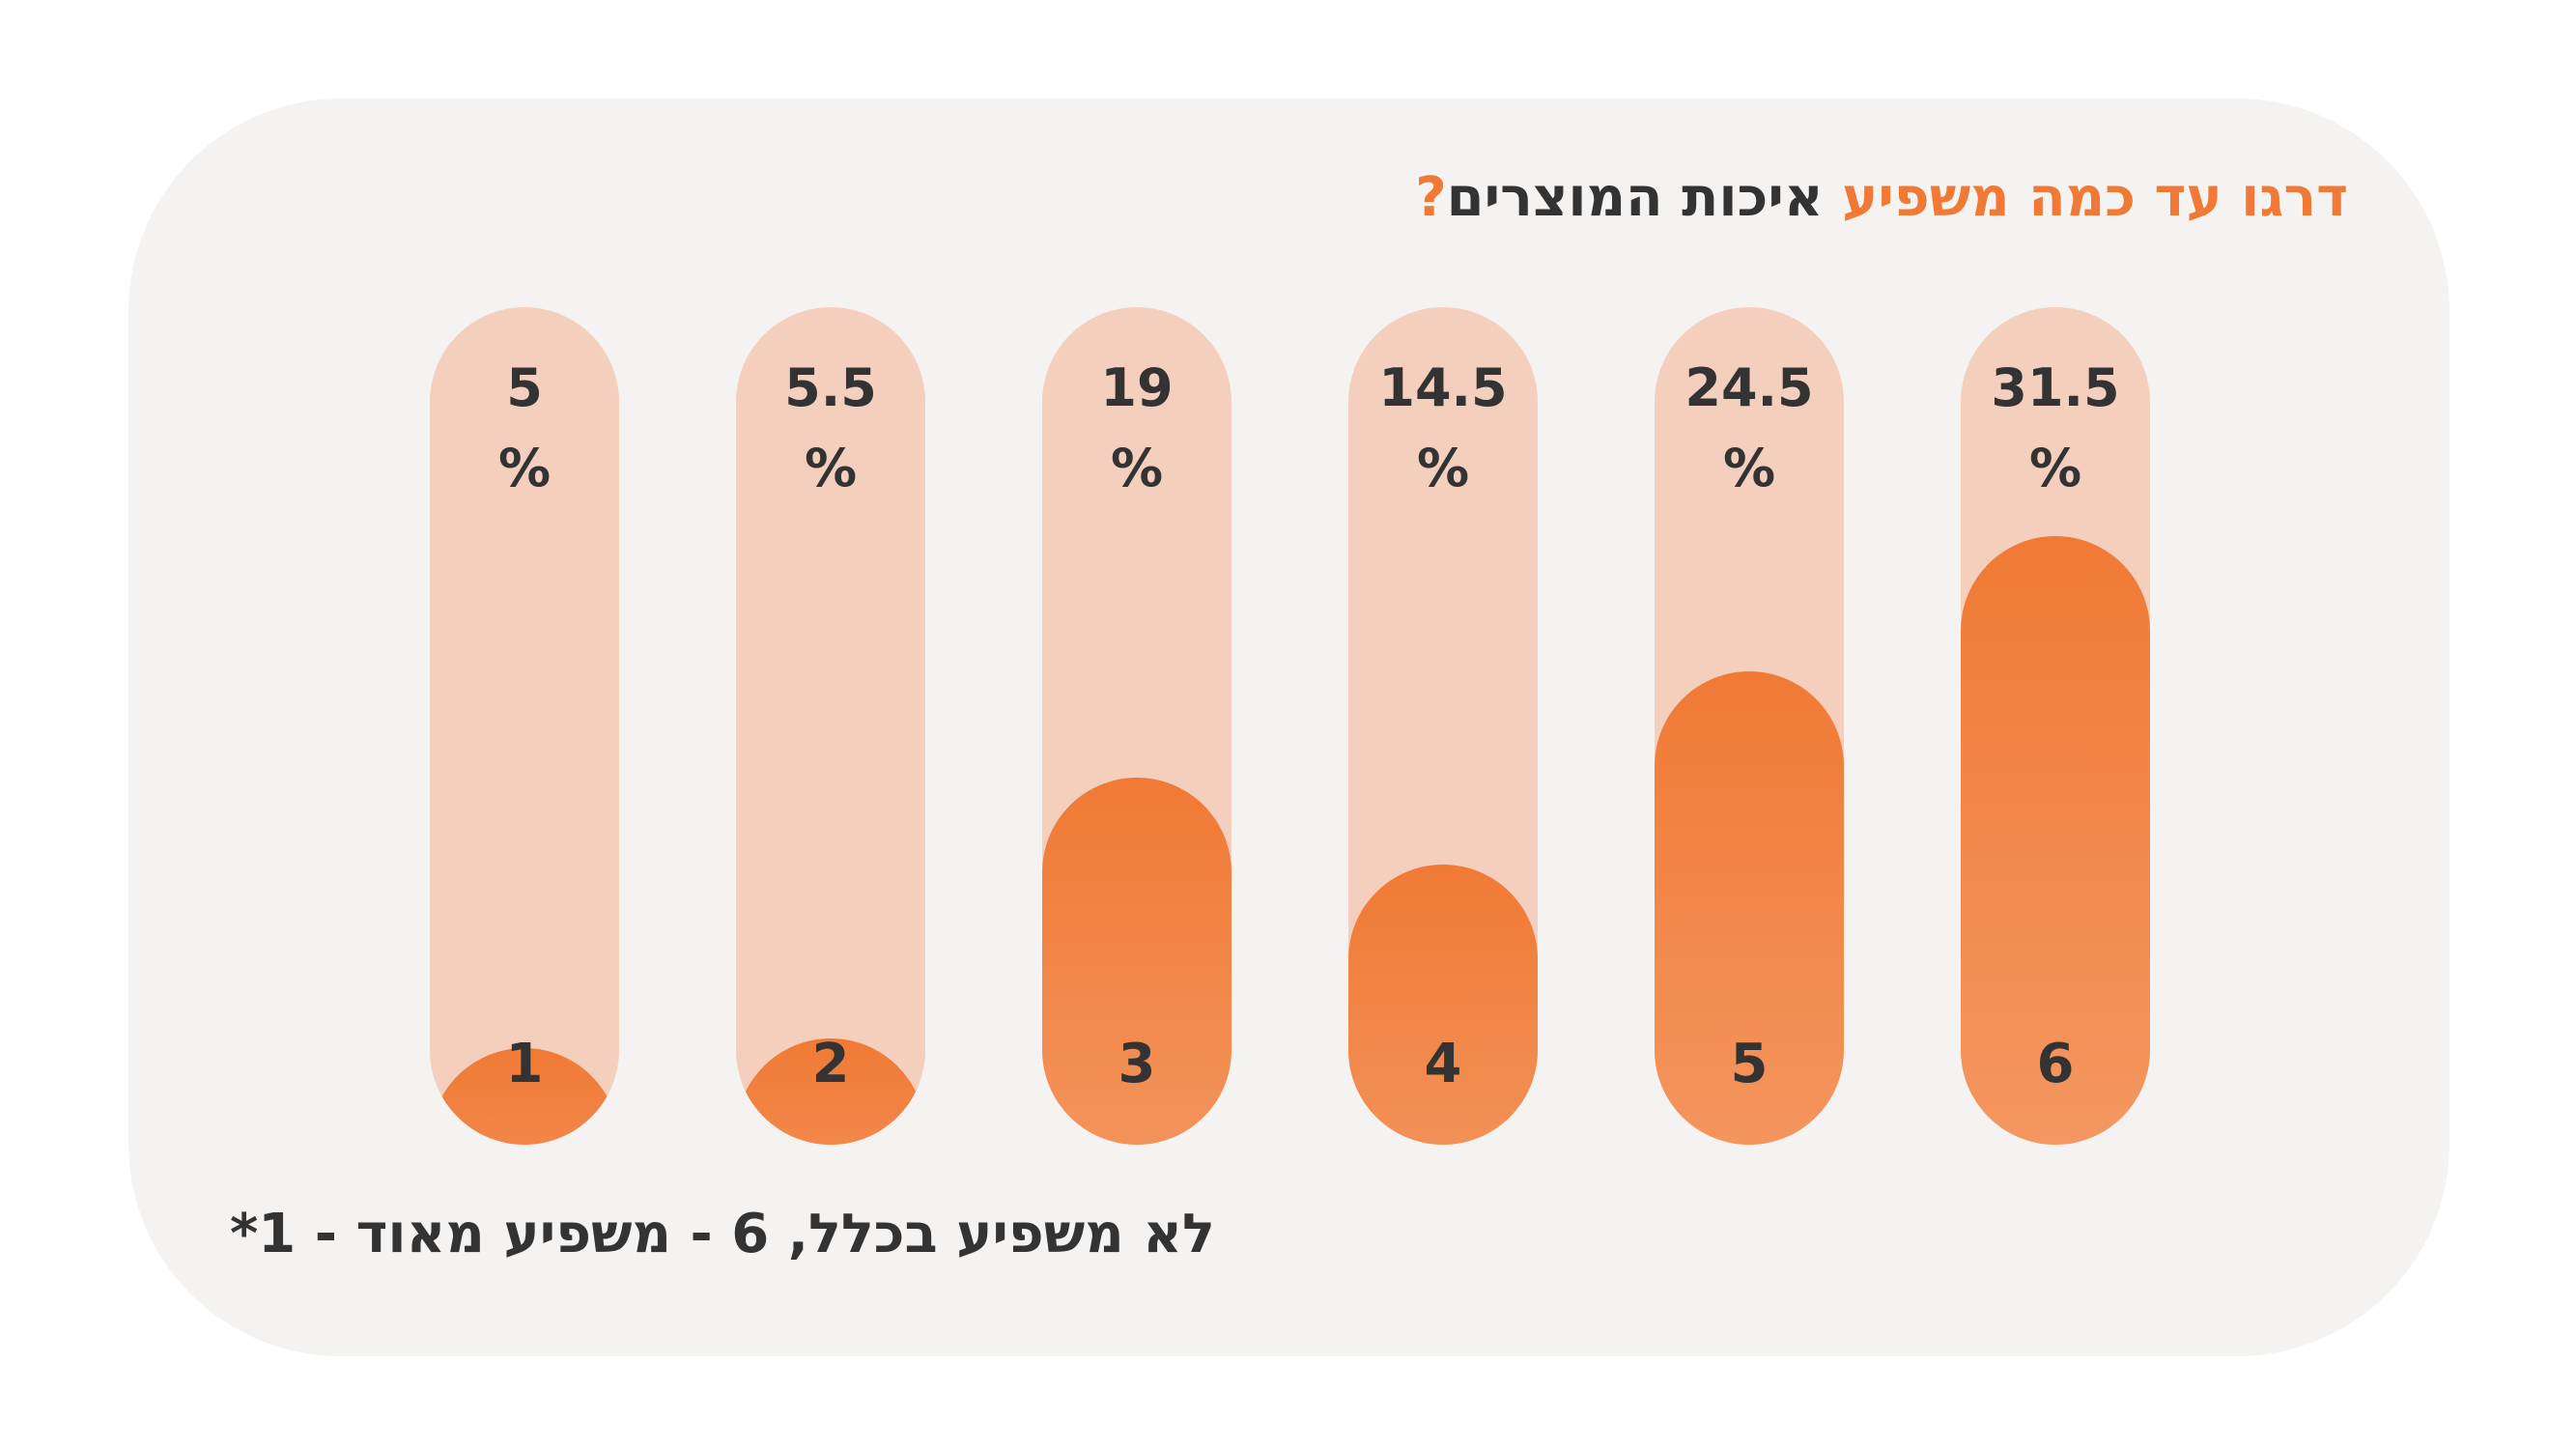 Image resolution: width=2576 pixels, height=1449 pixels. What do you see at coordinates (831, 1064) in the screenshot?
I see `category-label: 2` at bounding box center [831, 1064].